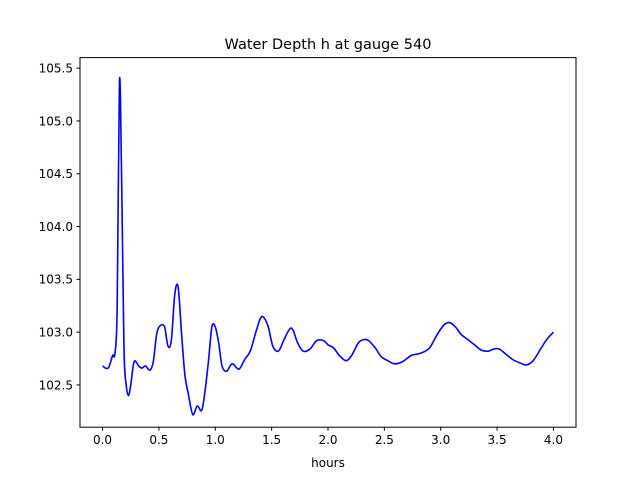 The width and height of the screenshot is (640, 480). What do you see at coordinates (497, 440) in the screenshot?
I see `x-tick-label: 3.5` at bounding box center [497, 440].